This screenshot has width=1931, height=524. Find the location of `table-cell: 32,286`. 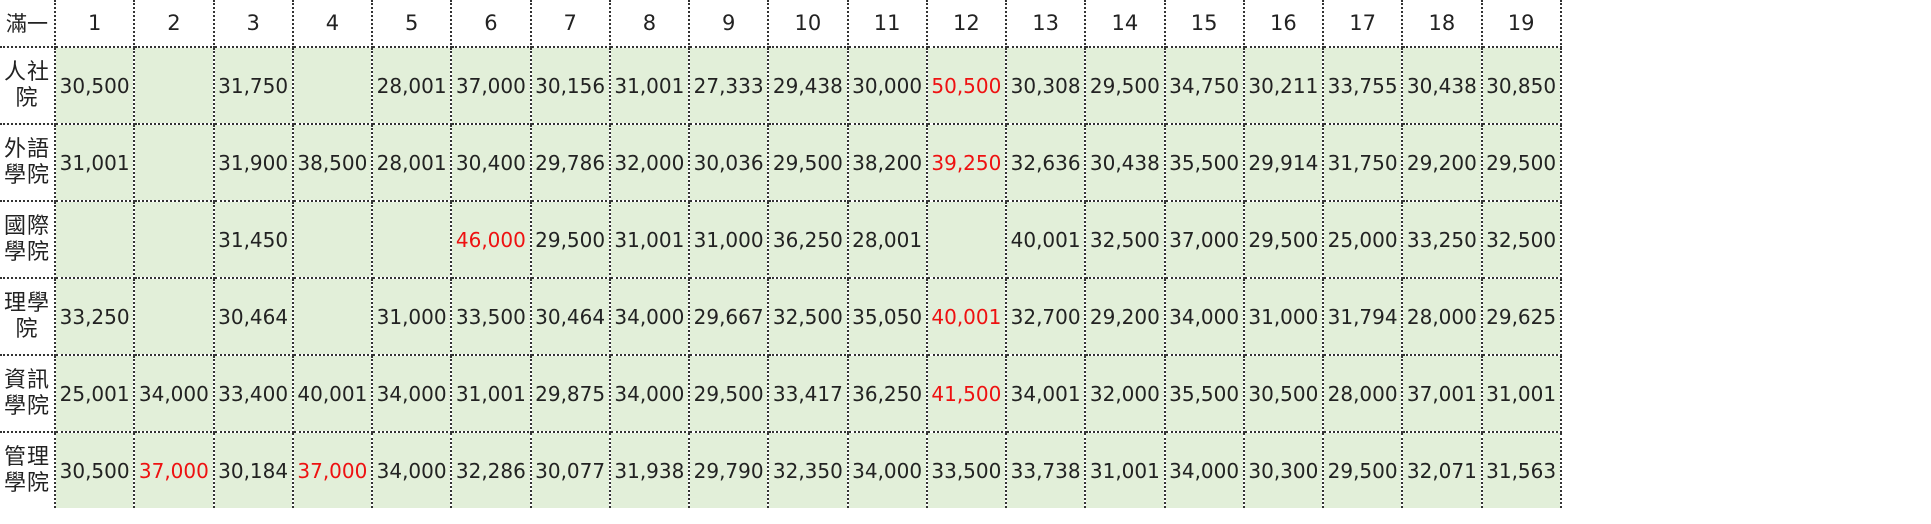

table-cell: 32,286 is located at coordinates (491, 470).